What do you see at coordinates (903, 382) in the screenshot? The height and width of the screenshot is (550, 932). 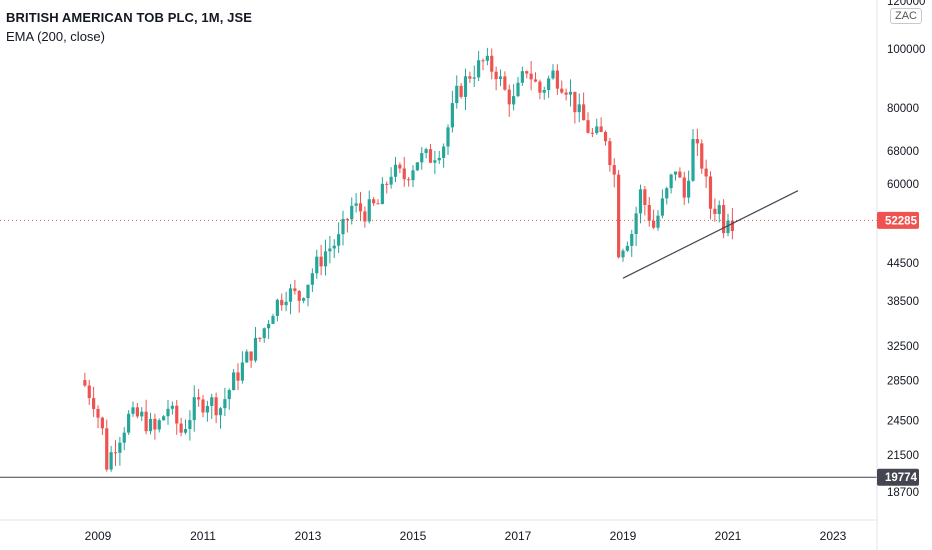 I see `y-tick-label: 28500` at bounding box center [903, 382].